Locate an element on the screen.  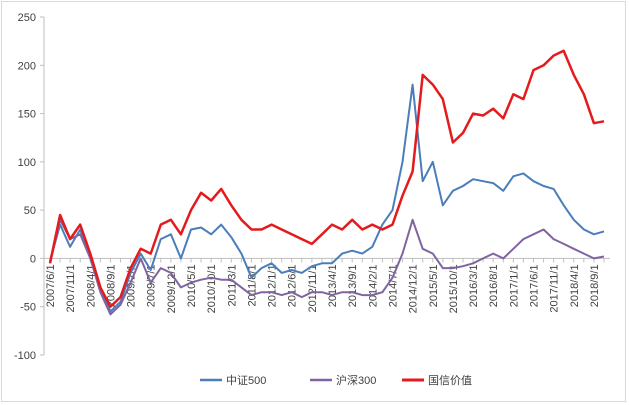
x-tick-label: 2014/7/1 is located at coordinates (393, 285).